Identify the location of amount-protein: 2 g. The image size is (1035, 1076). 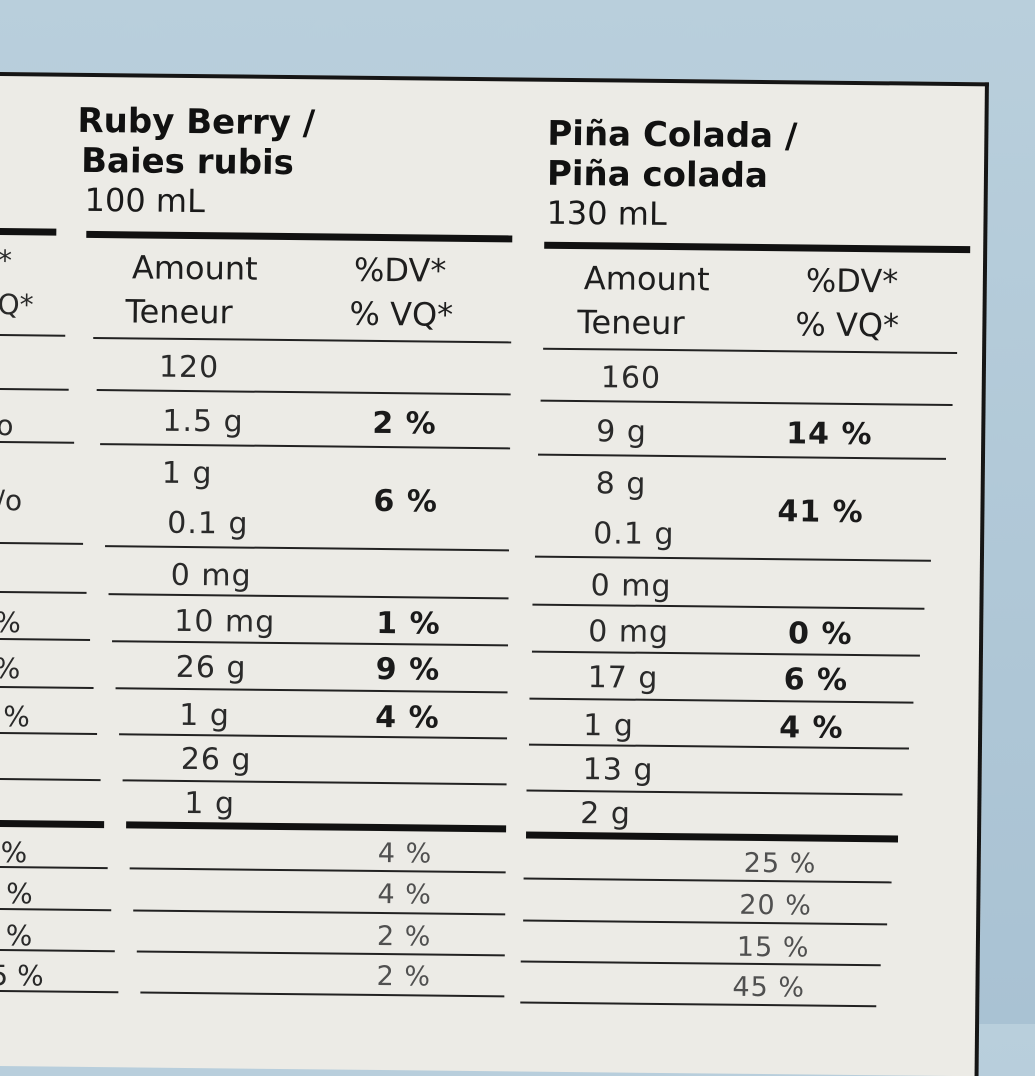
(606, 814).